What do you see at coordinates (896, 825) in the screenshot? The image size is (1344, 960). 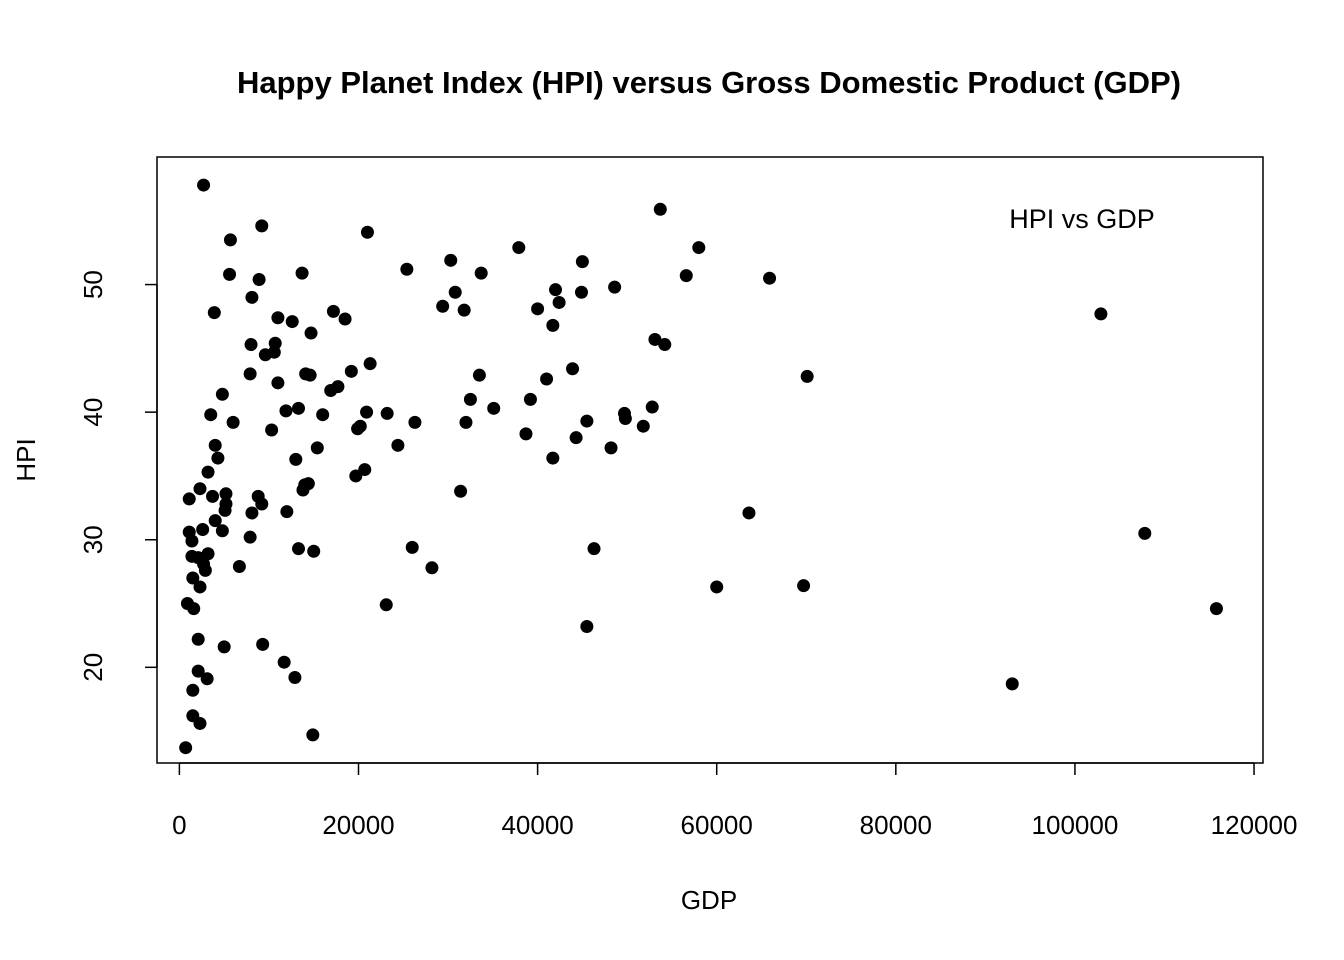 I see `x-tick-label: 80000` at bounding box center [896, 825].